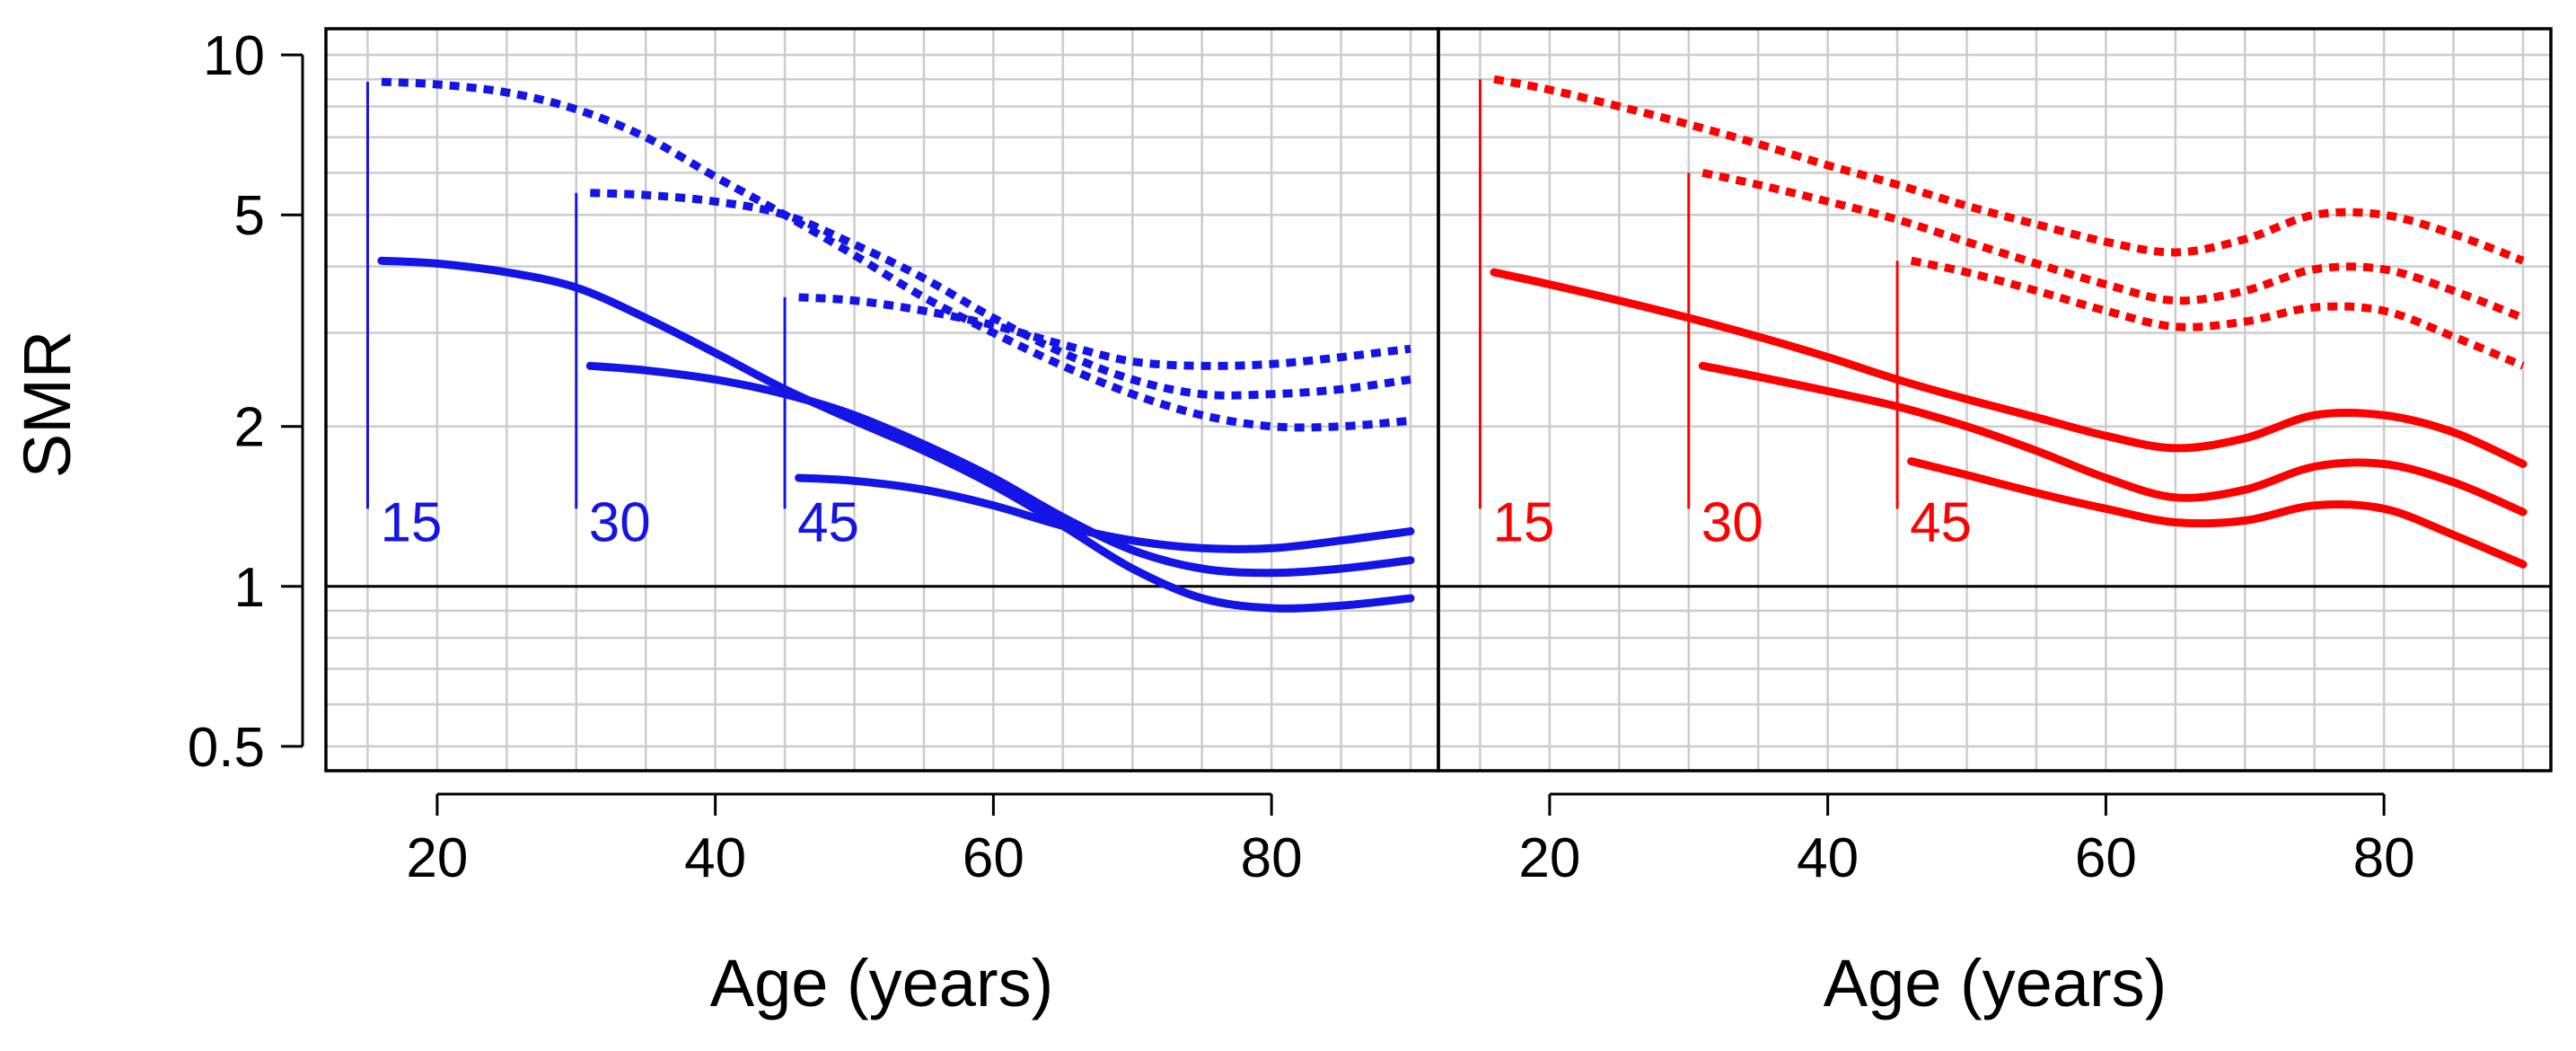 The width and height of the screenshot is (2576, 1051). What do you see at coordinates (250, 588) in the screenshot?
I see `y-tick-label: 1` at bounding box center [250, 588].